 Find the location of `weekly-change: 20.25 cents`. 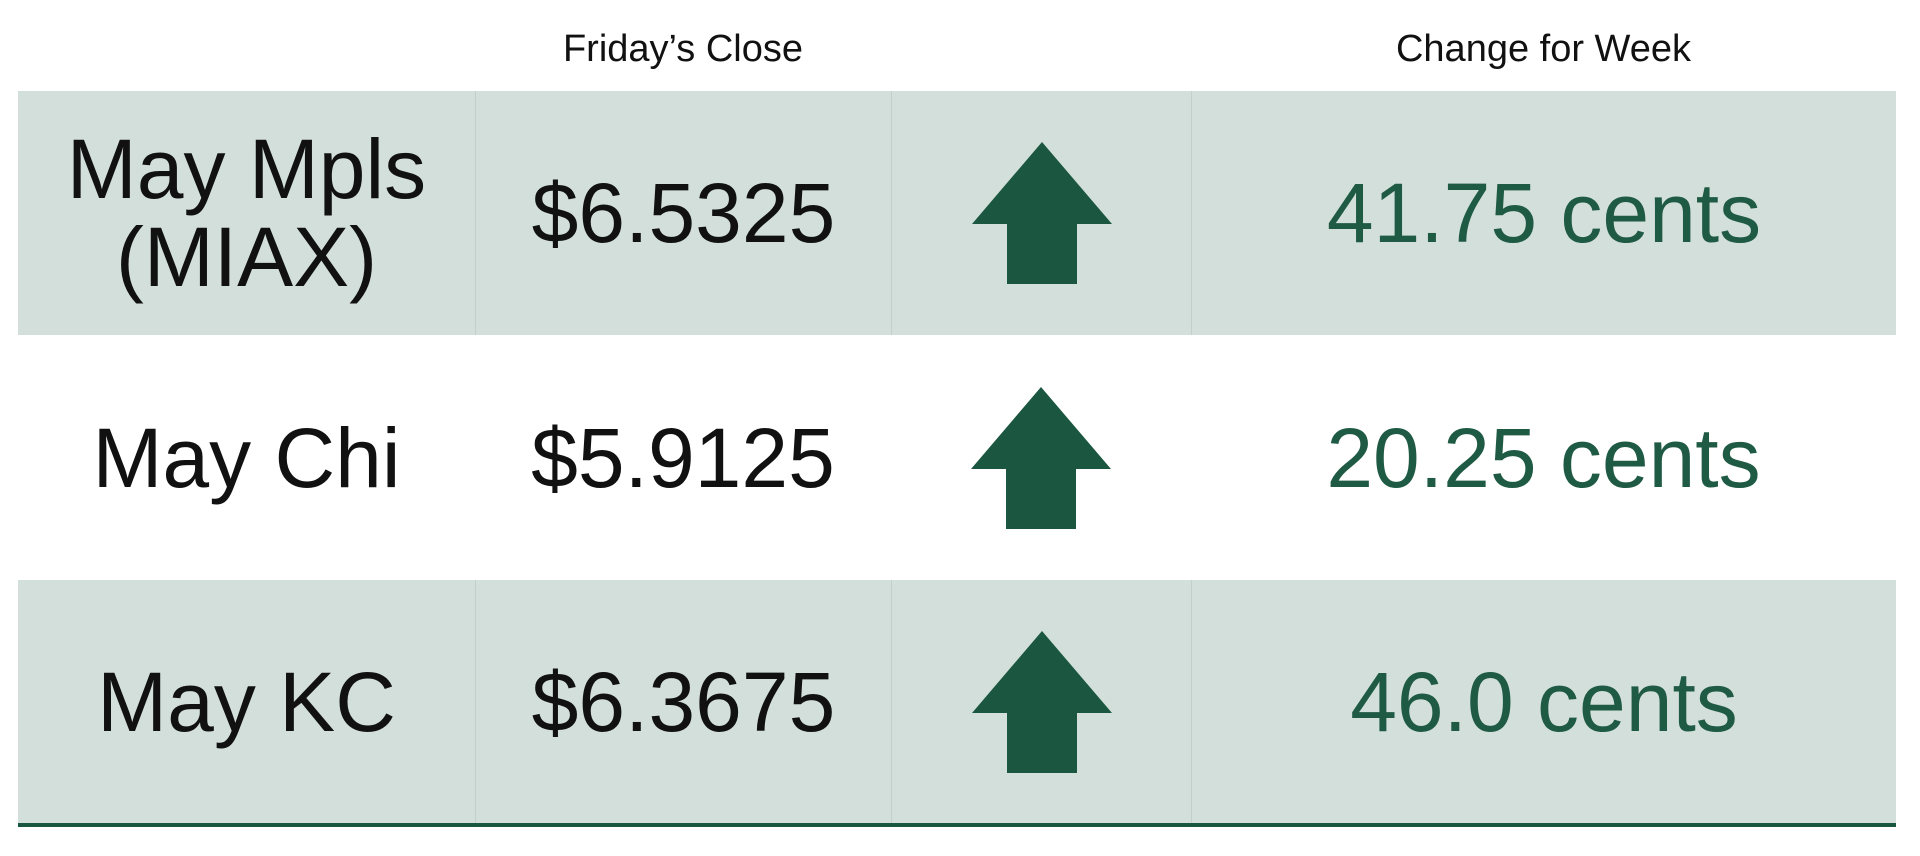

weekly-change: 20.25 cents is located at coordinates (1543, 457).